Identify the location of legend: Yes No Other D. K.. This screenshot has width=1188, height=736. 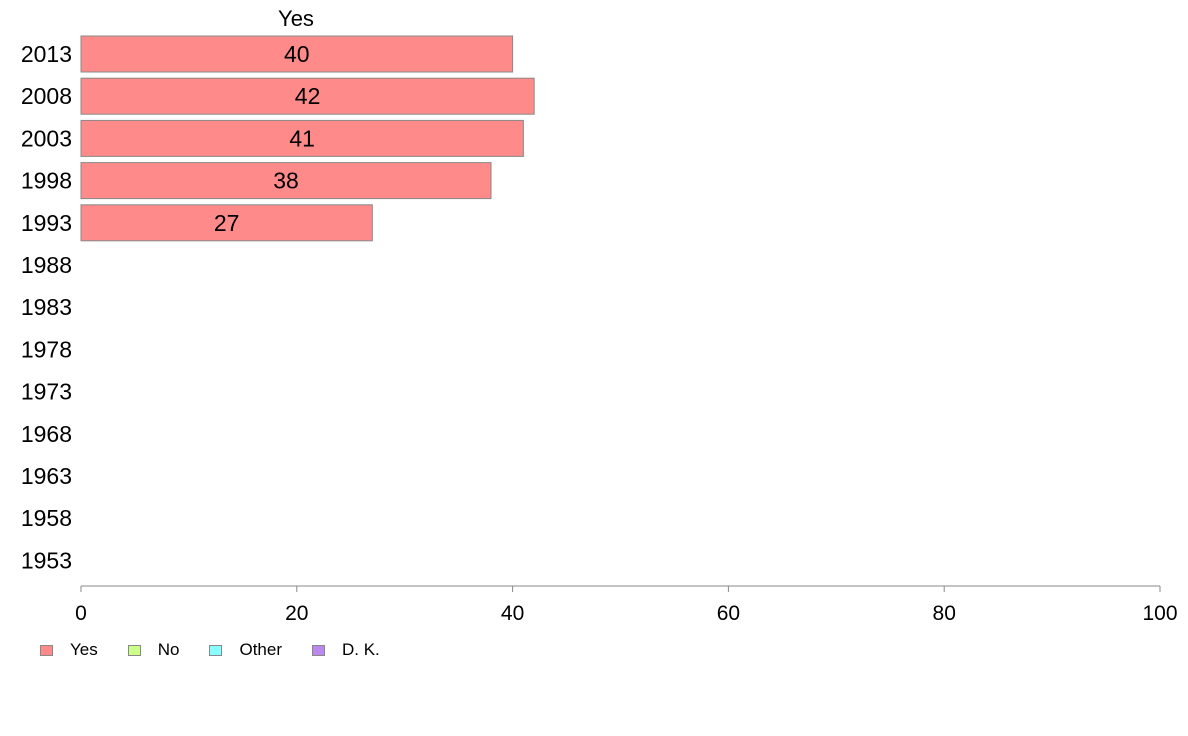
(225, 650).